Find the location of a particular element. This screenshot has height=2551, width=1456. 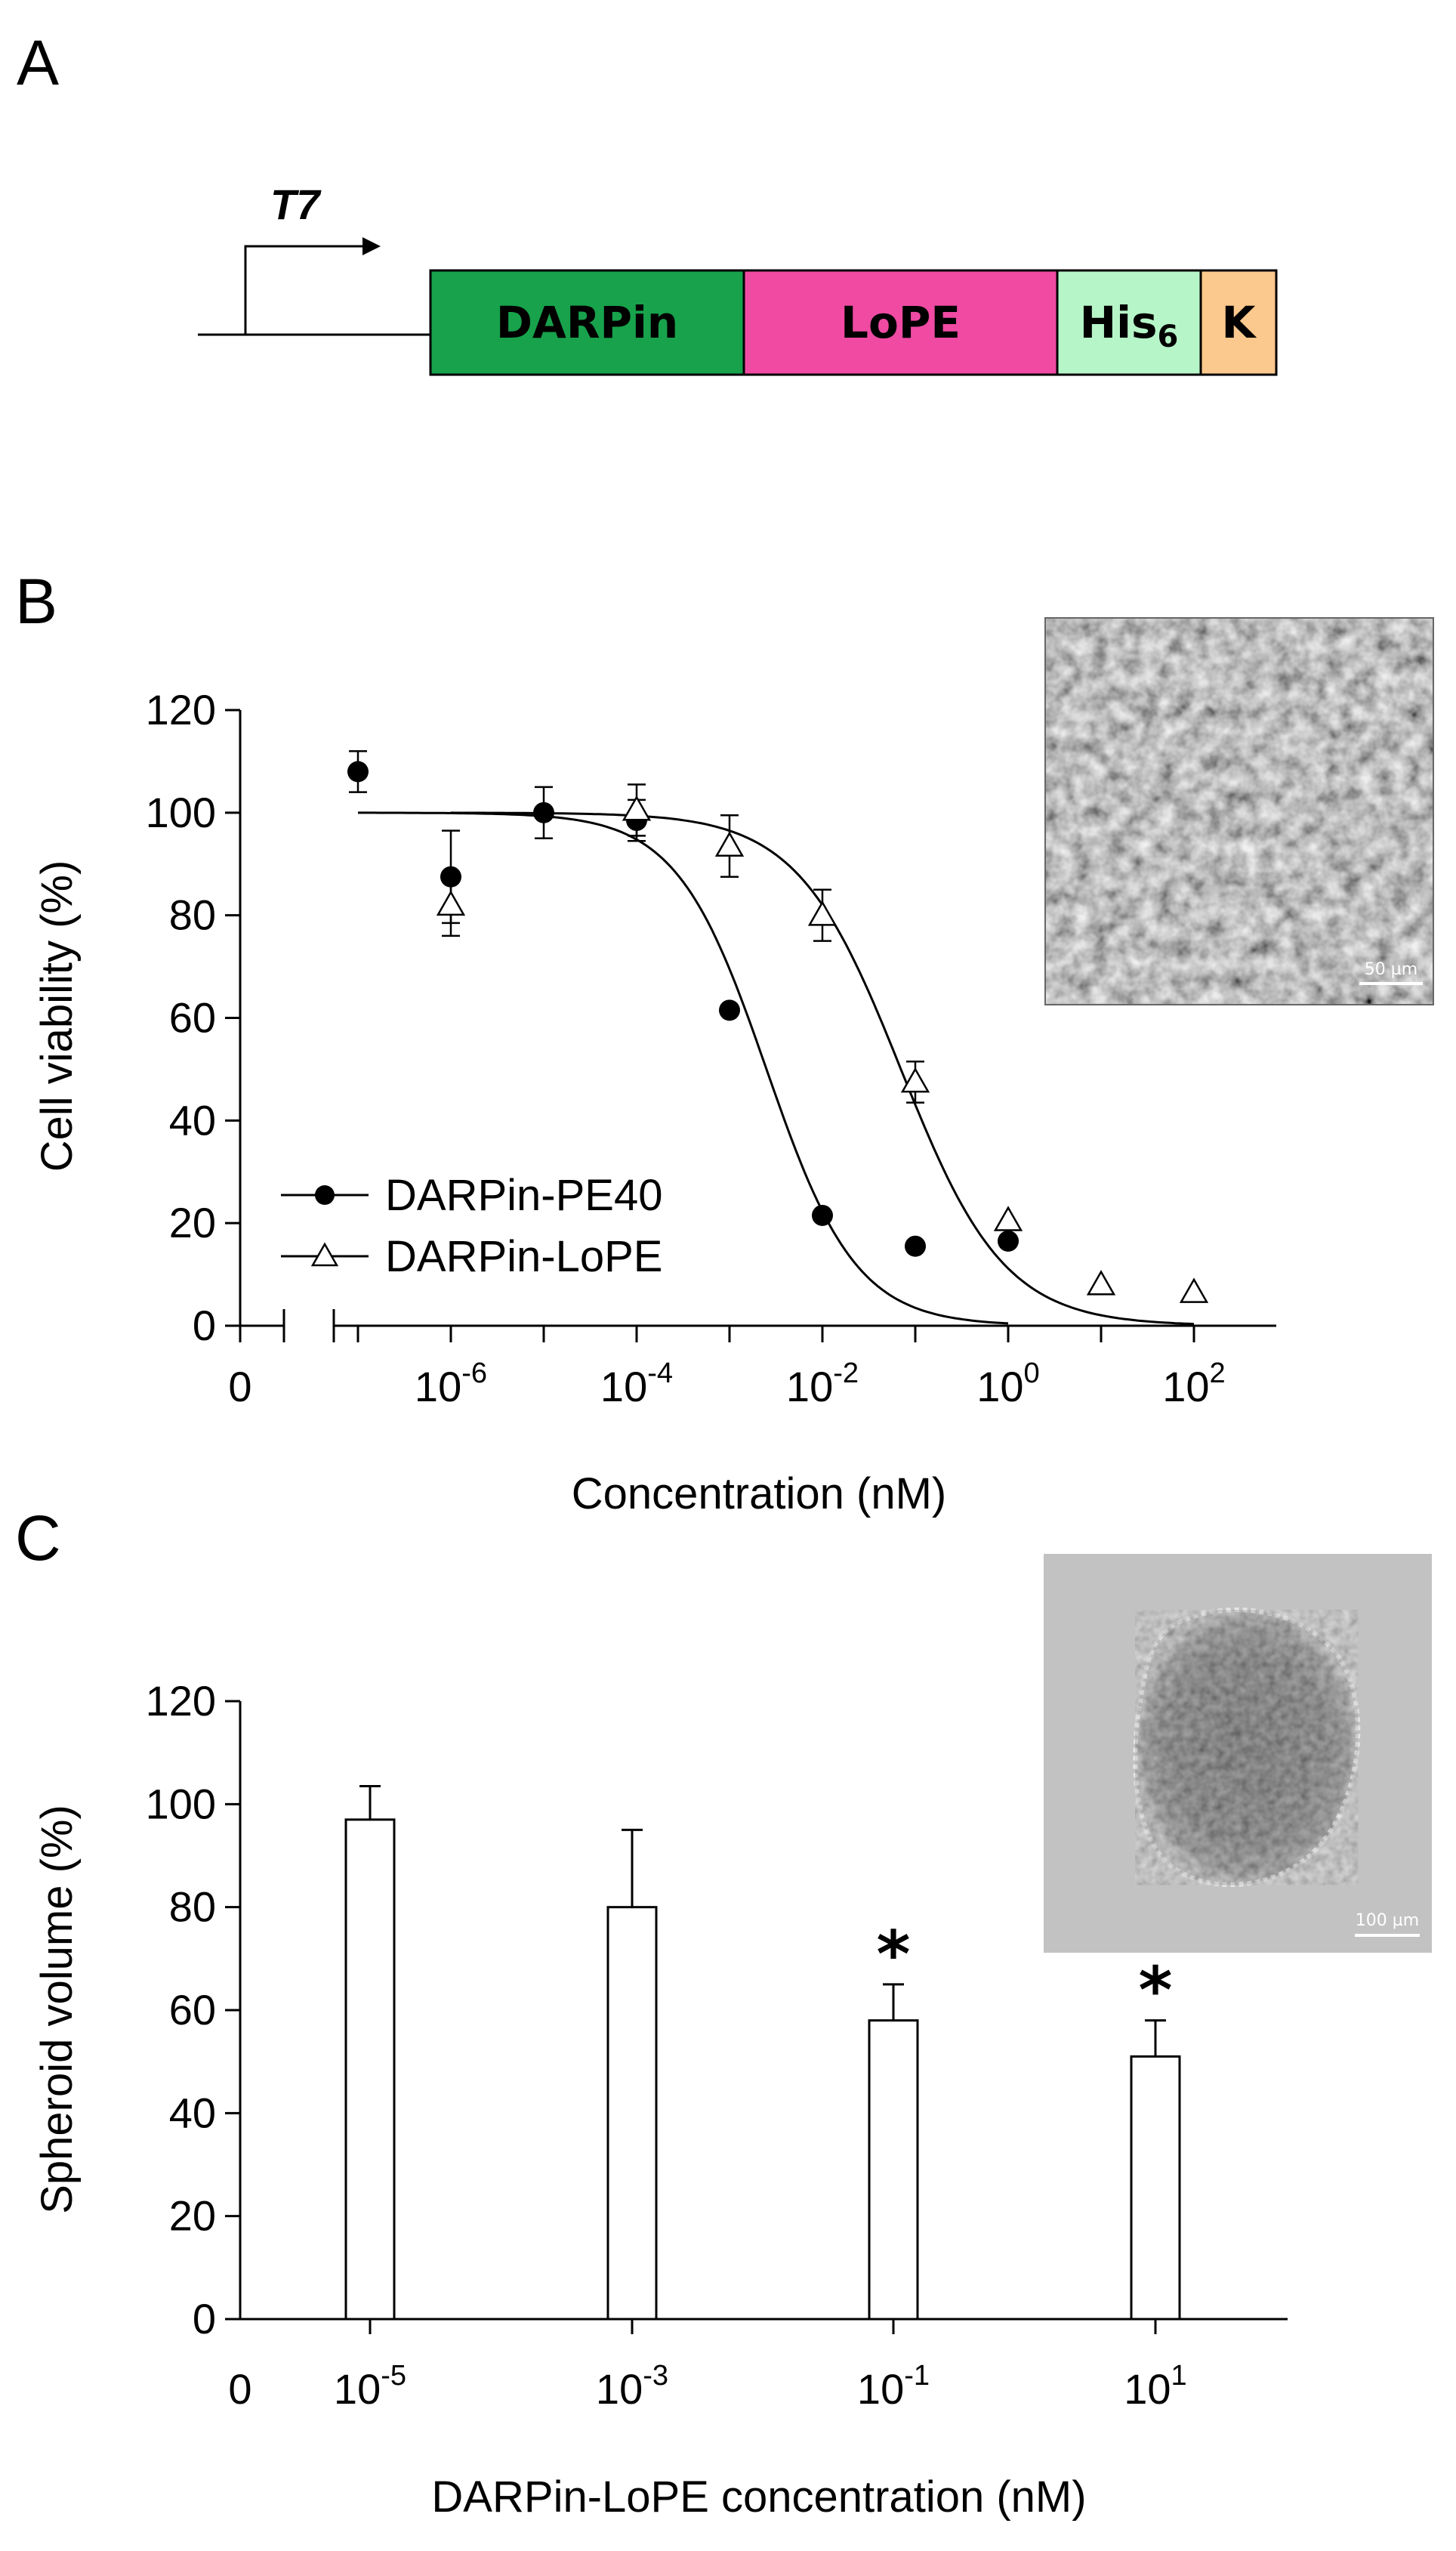

segment-box-his is located at coordinates (1129, 322).